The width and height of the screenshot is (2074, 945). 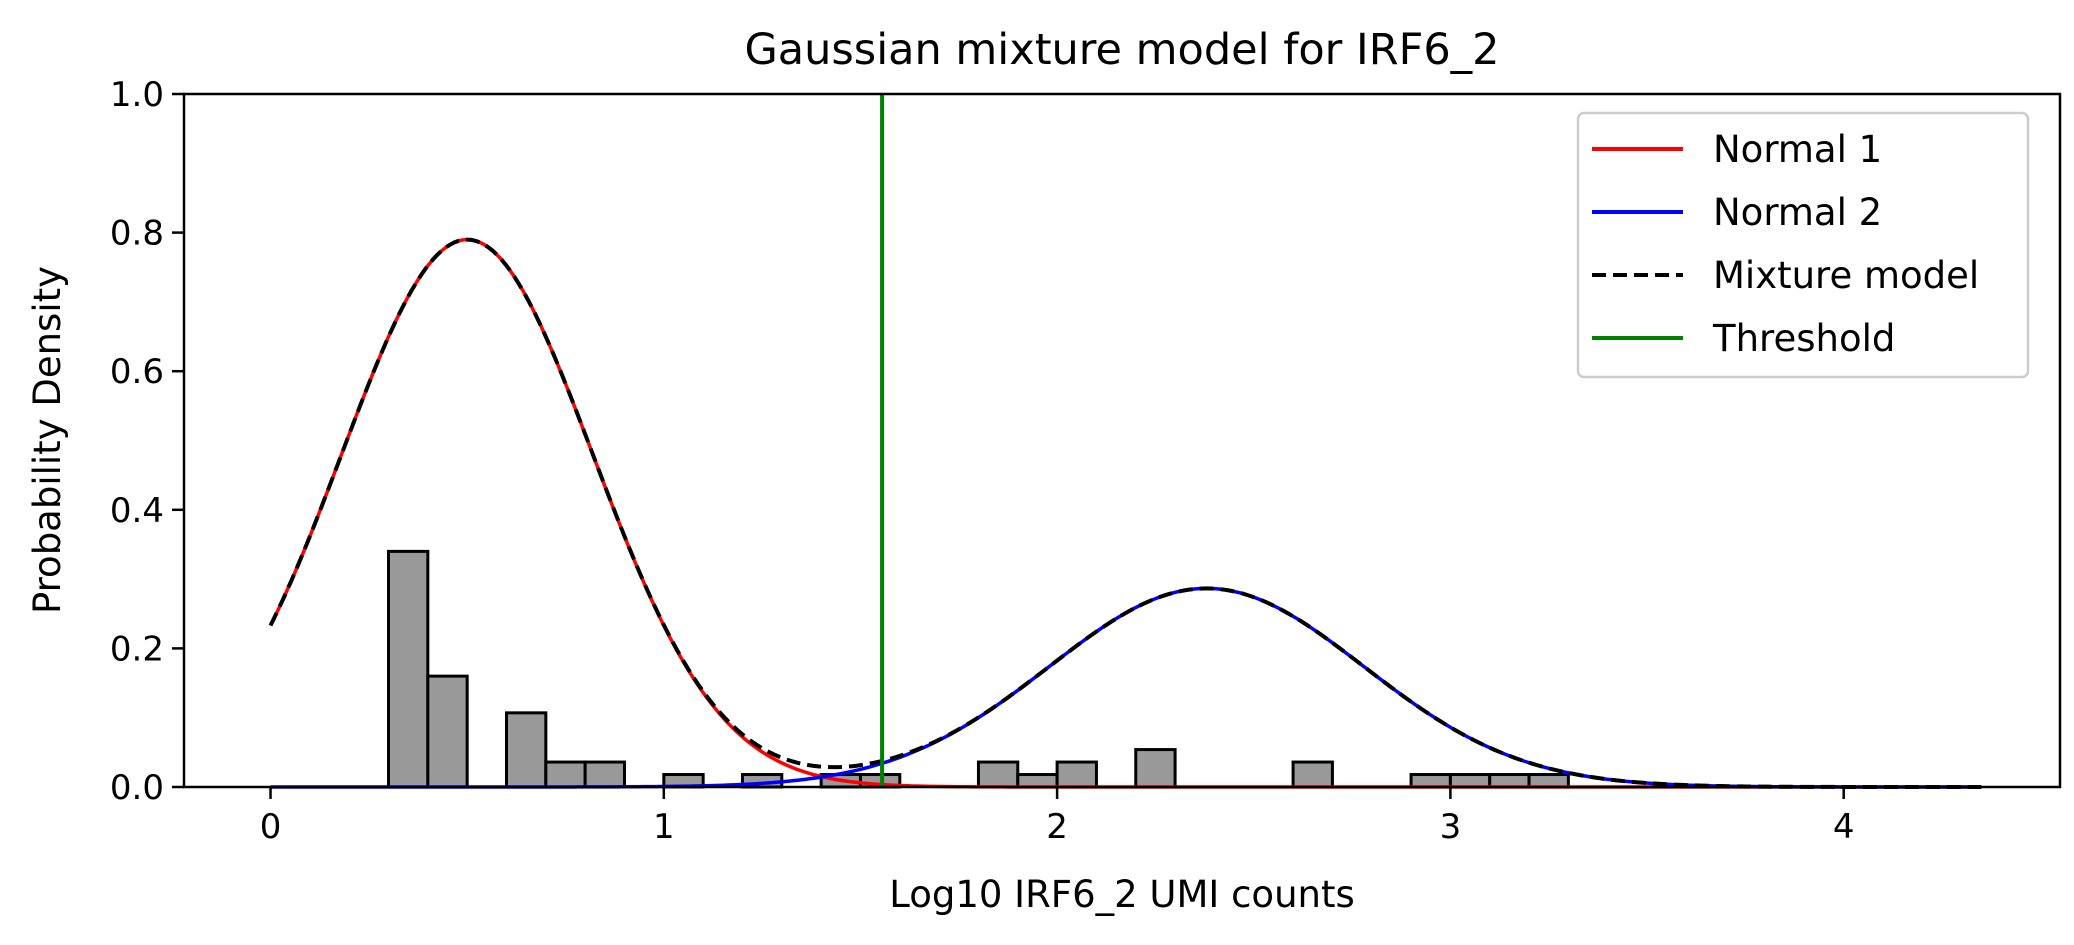 What do you see at coordinates (137, 788) in the screenshot?
I see `y-tick-label-0: 0.0` at bounding box center [137, 788].